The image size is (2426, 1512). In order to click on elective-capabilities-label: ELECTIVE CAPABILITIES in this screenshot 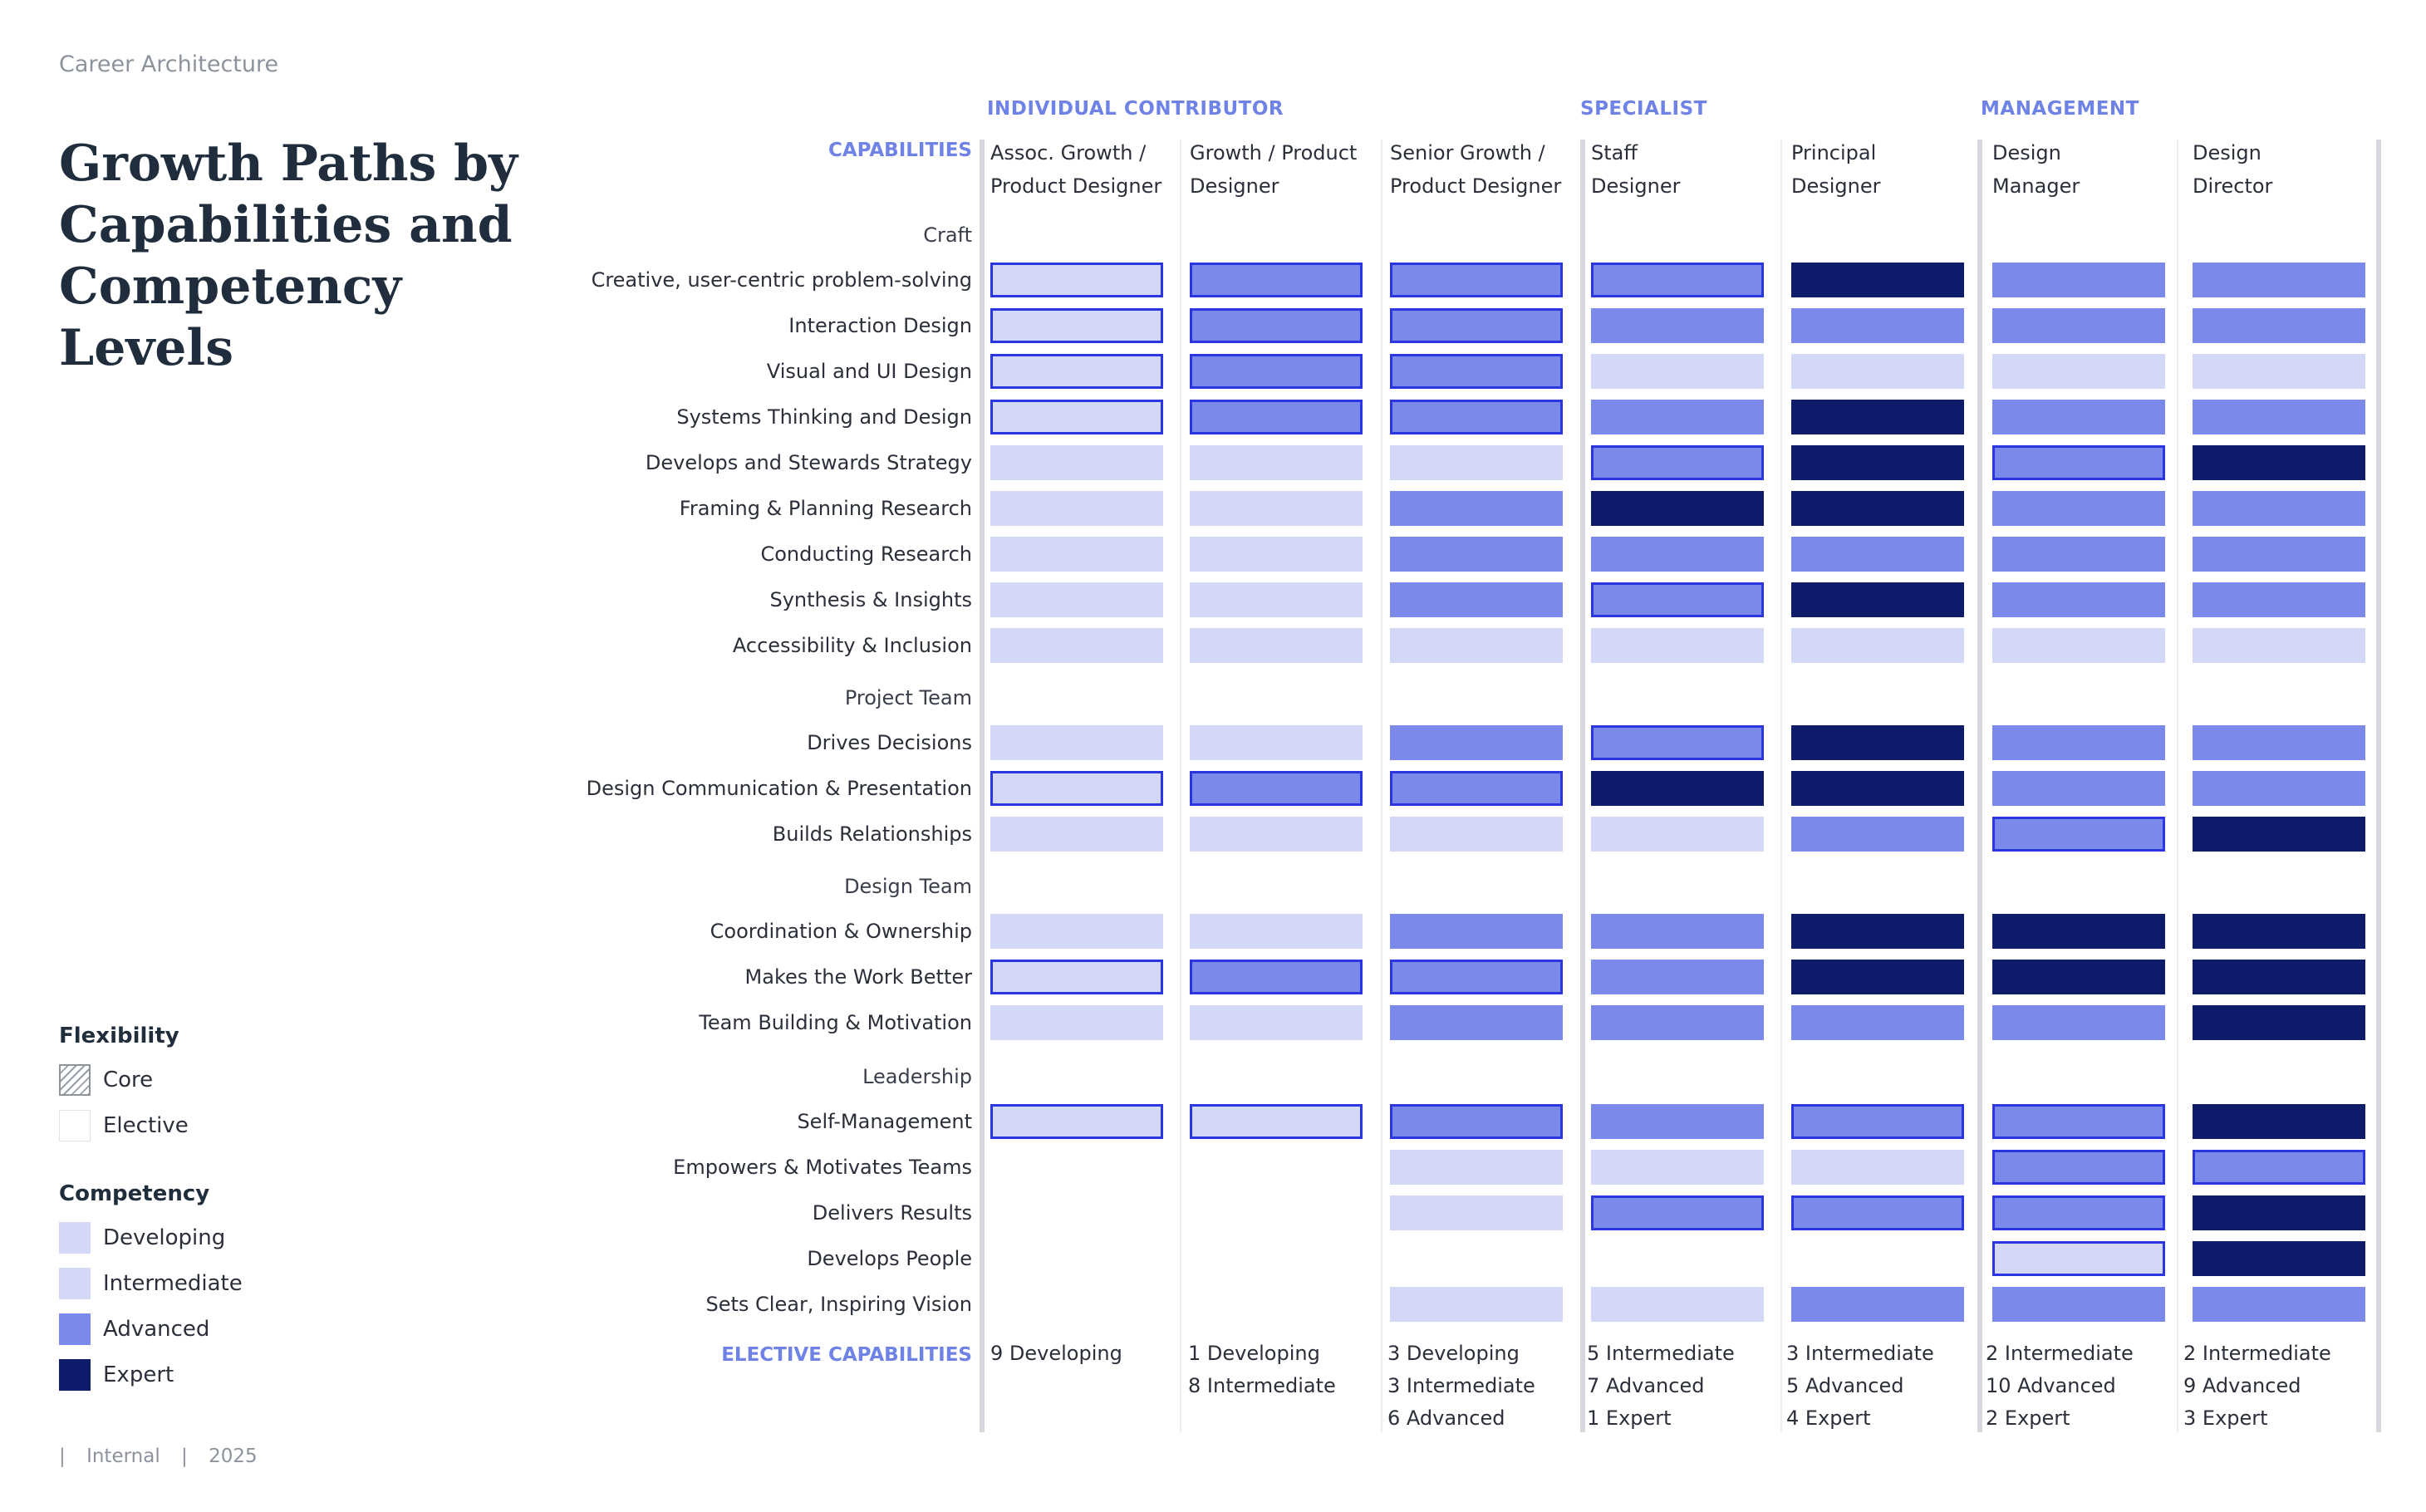, I will do `click(846, 1355)`.